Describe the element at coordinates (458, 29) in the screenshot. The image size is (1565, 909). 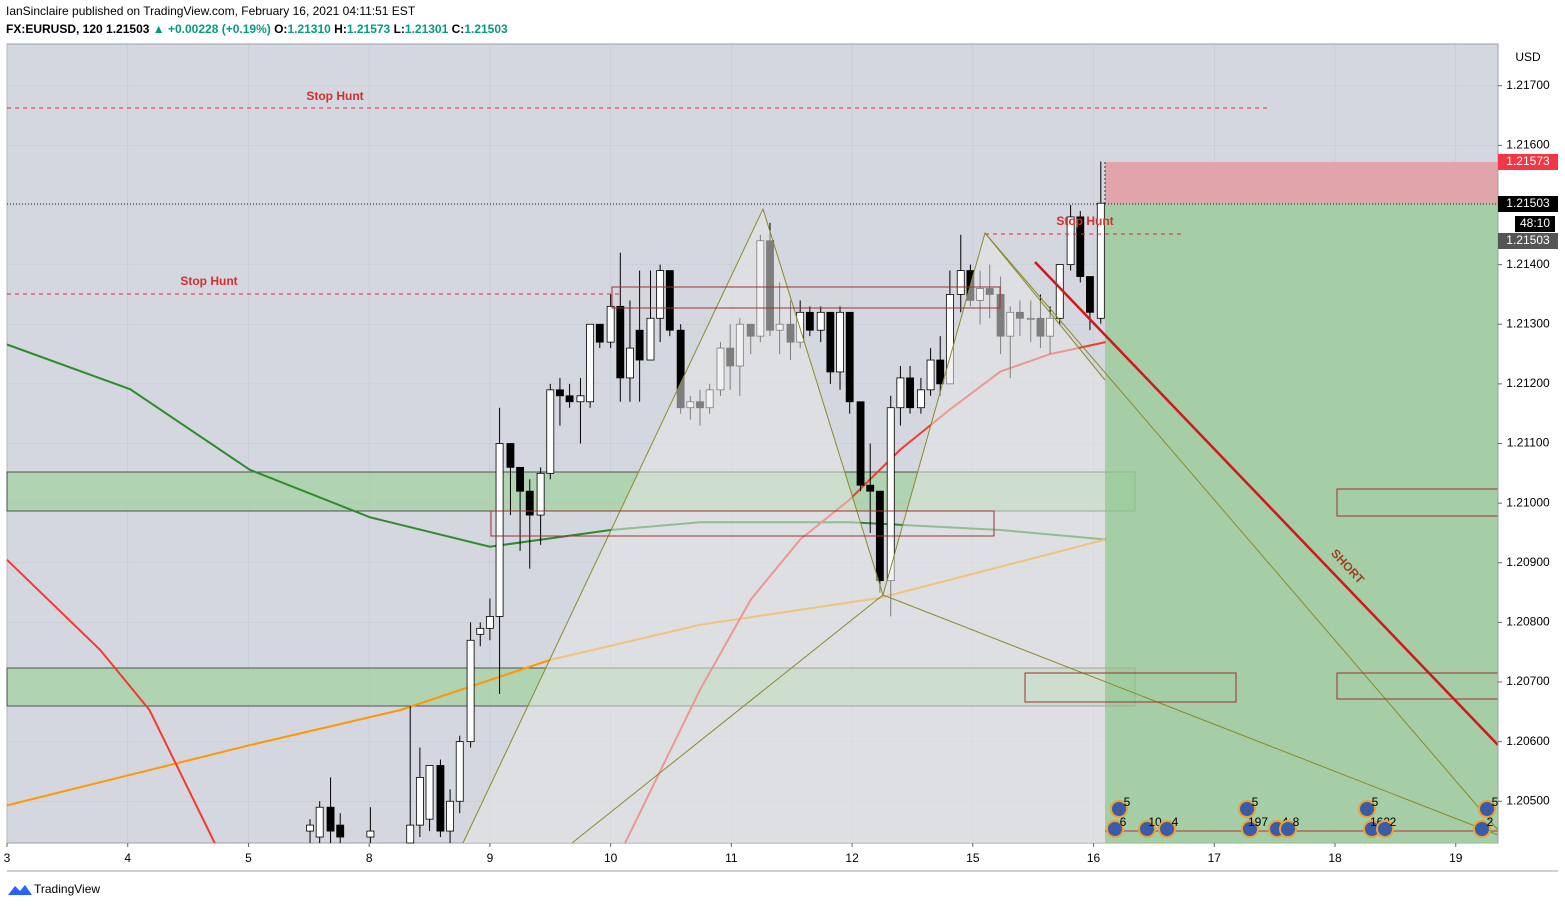
I see `c-label: C:` at that location.